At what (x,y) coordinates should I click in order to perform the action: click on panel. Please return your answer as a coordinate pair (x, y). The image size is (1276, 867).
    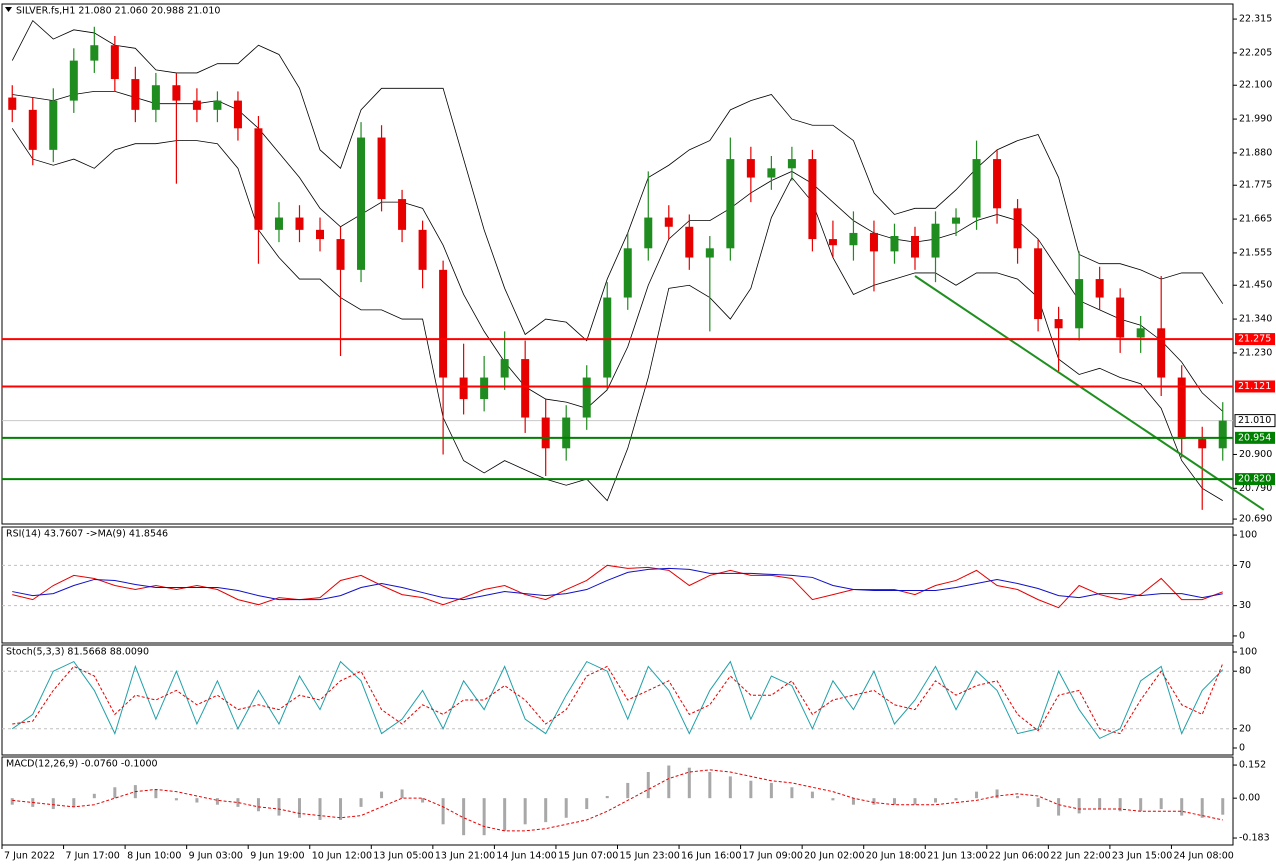
    Looking at the image, I should click on (617, 801).